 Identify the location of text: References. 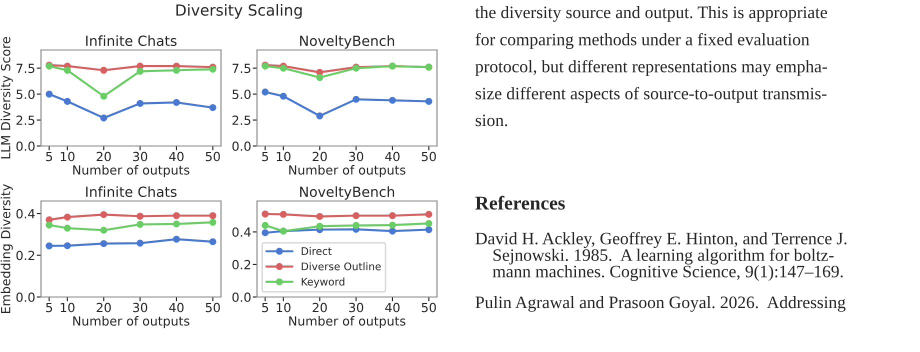
(520, 203).